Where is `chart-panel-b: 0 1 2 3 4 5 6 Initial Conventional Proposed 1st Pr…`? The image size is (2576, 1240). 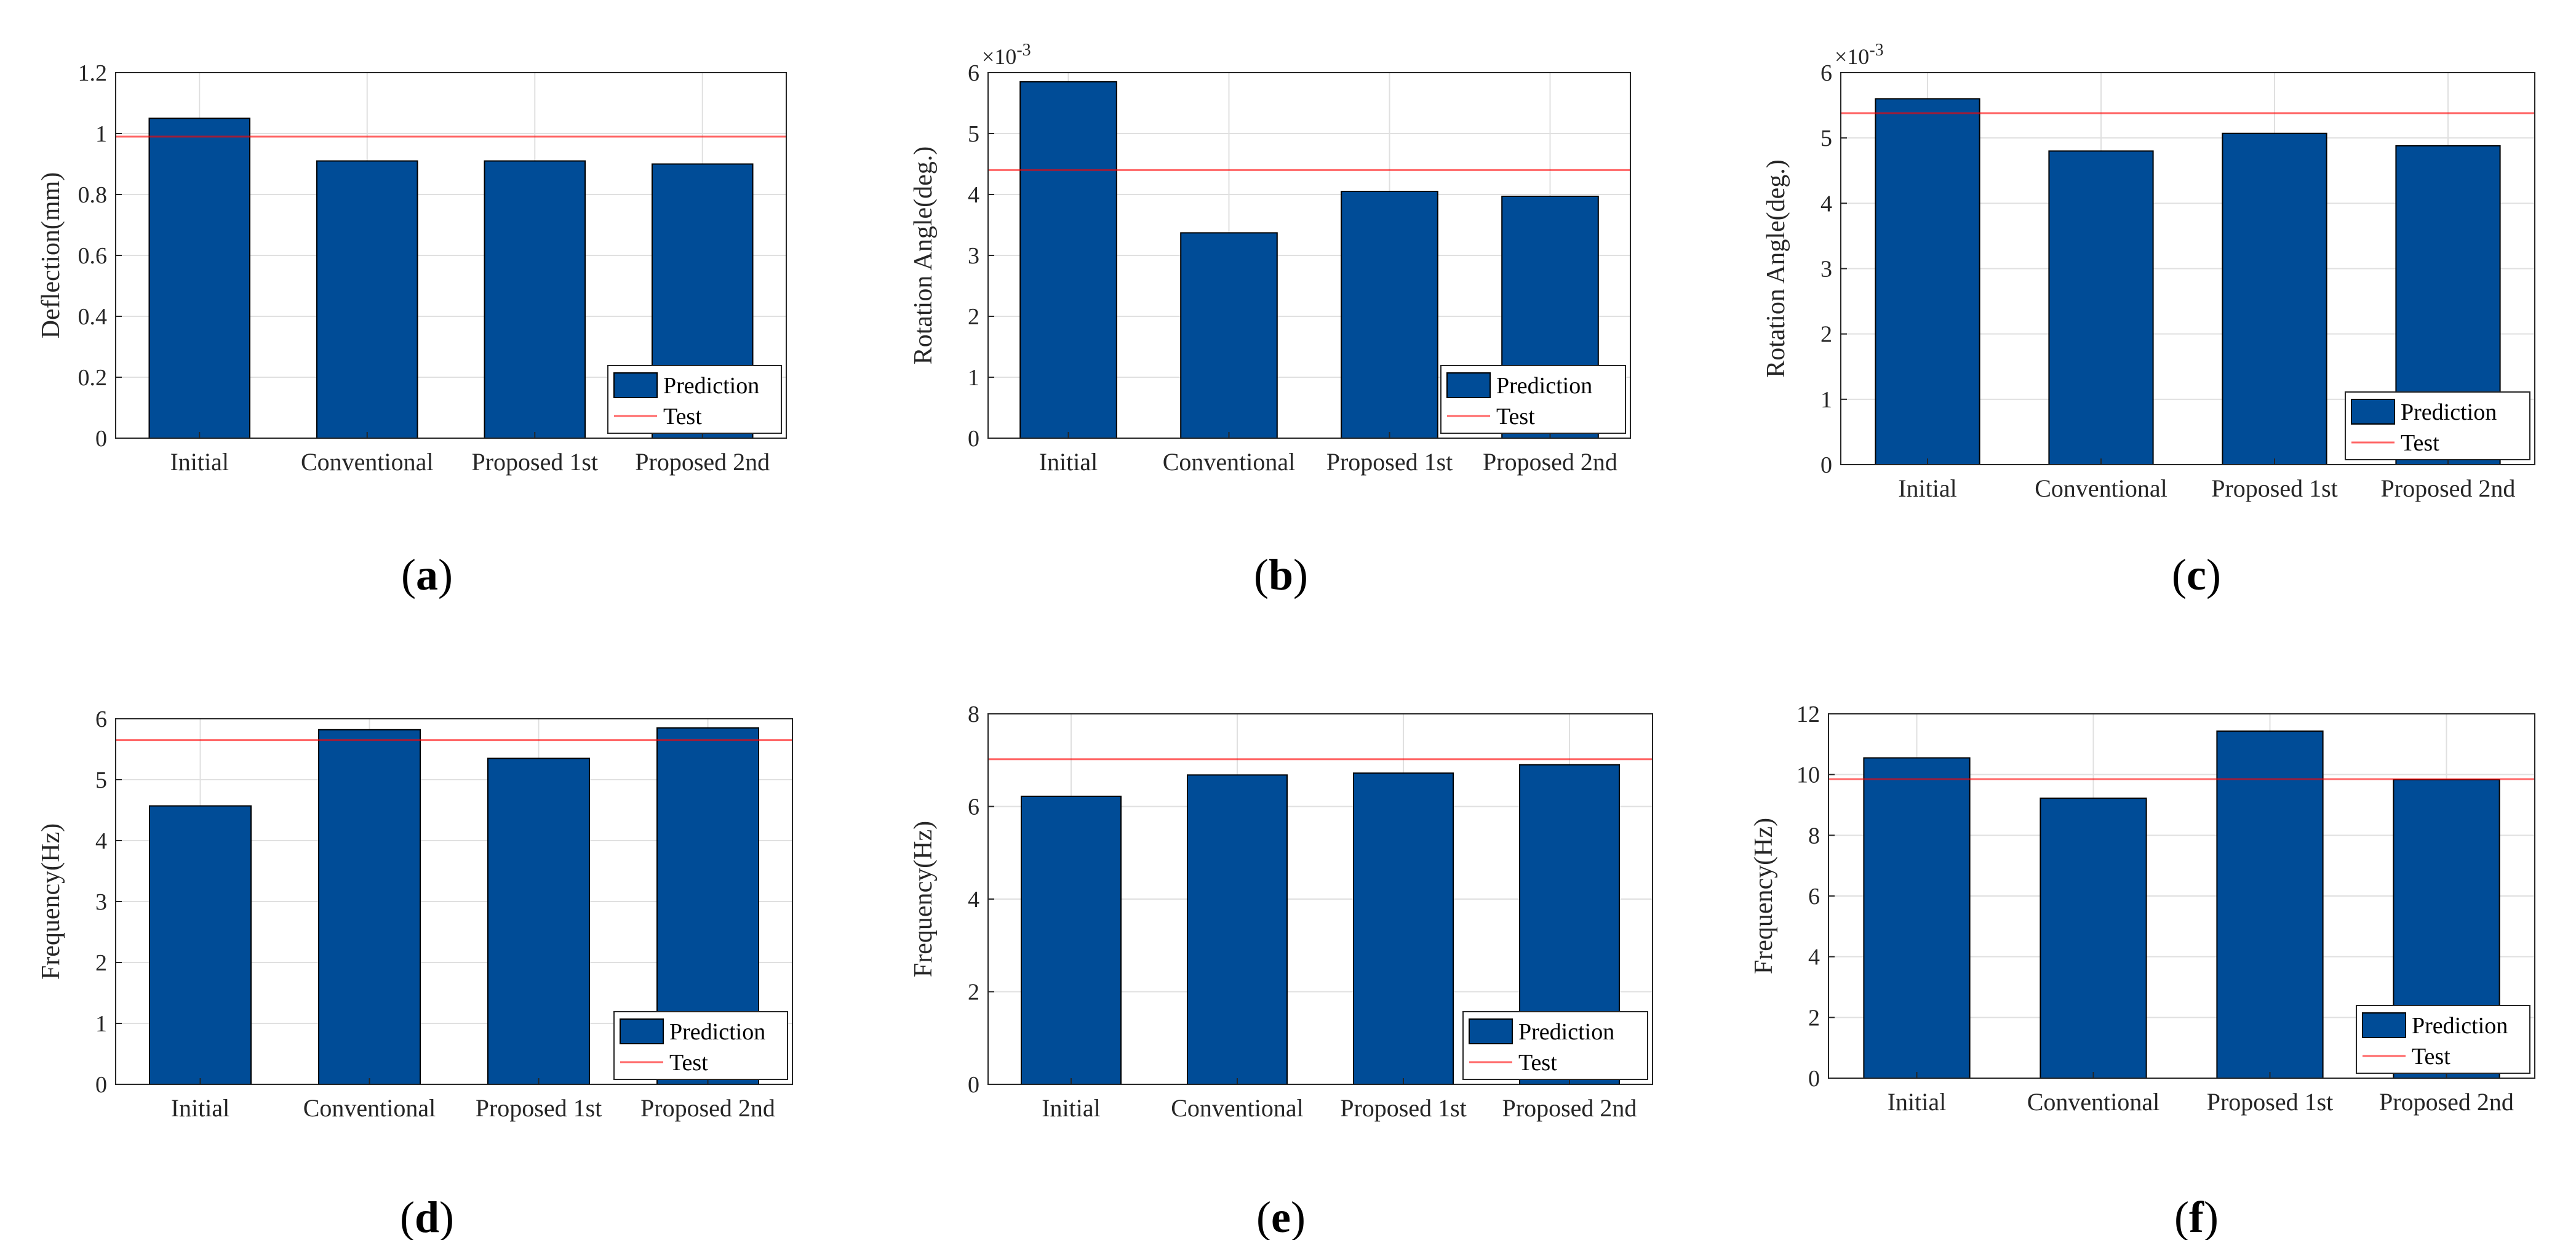 chart-panel-b: 0 1 2 3 4 5 6 Initial Conventional Proposed 1st Pr… is located at coordinates (1270, 320).